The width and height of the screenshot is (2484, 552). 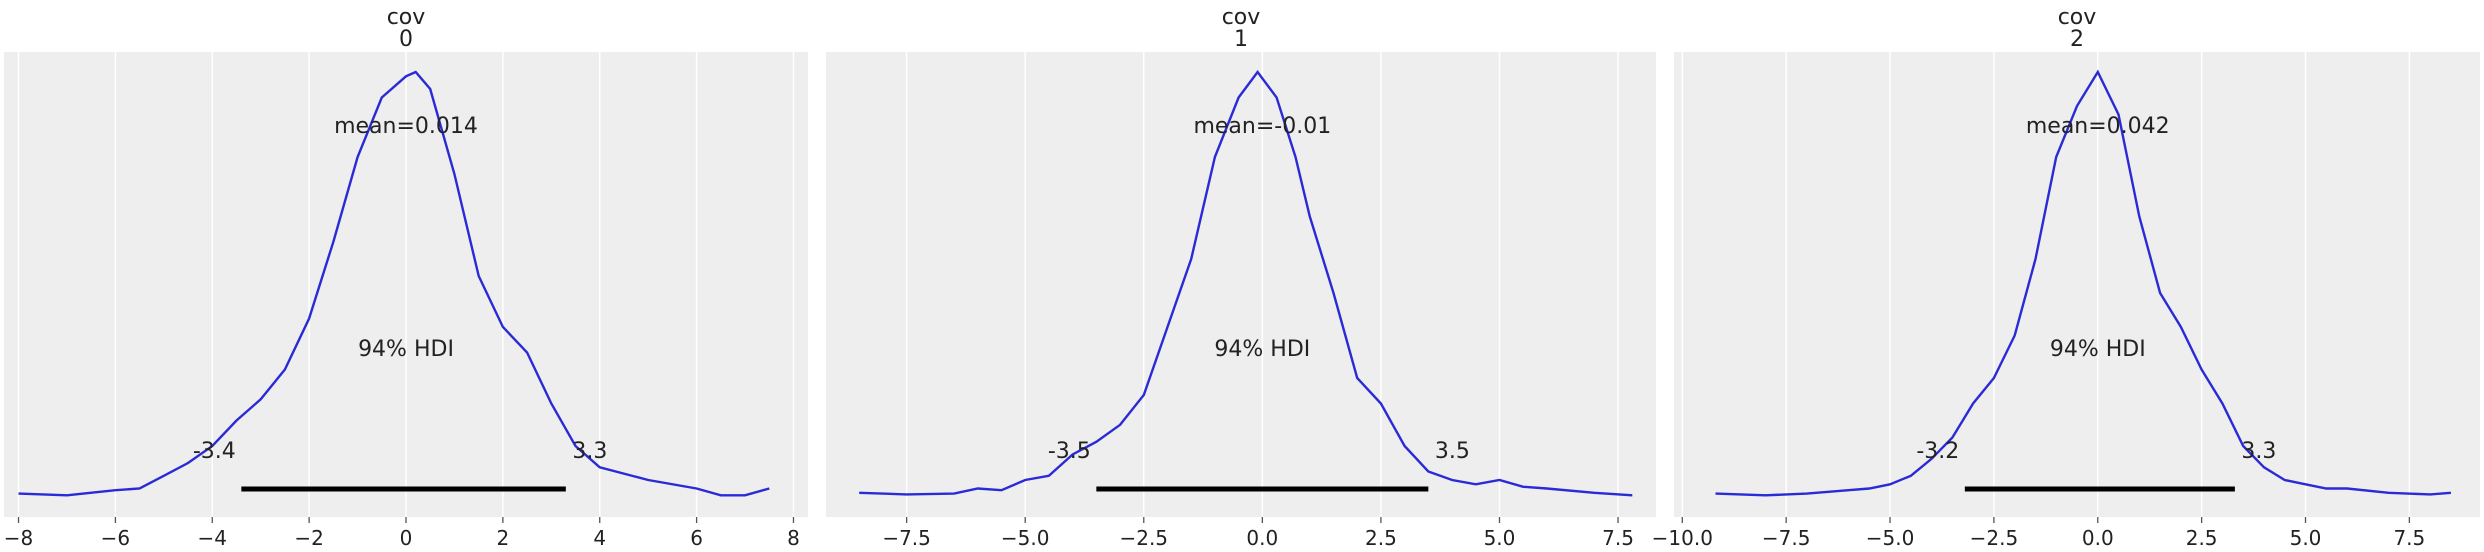 I want to click on mean-label: mean=0.014, so click(x=406, y=126).